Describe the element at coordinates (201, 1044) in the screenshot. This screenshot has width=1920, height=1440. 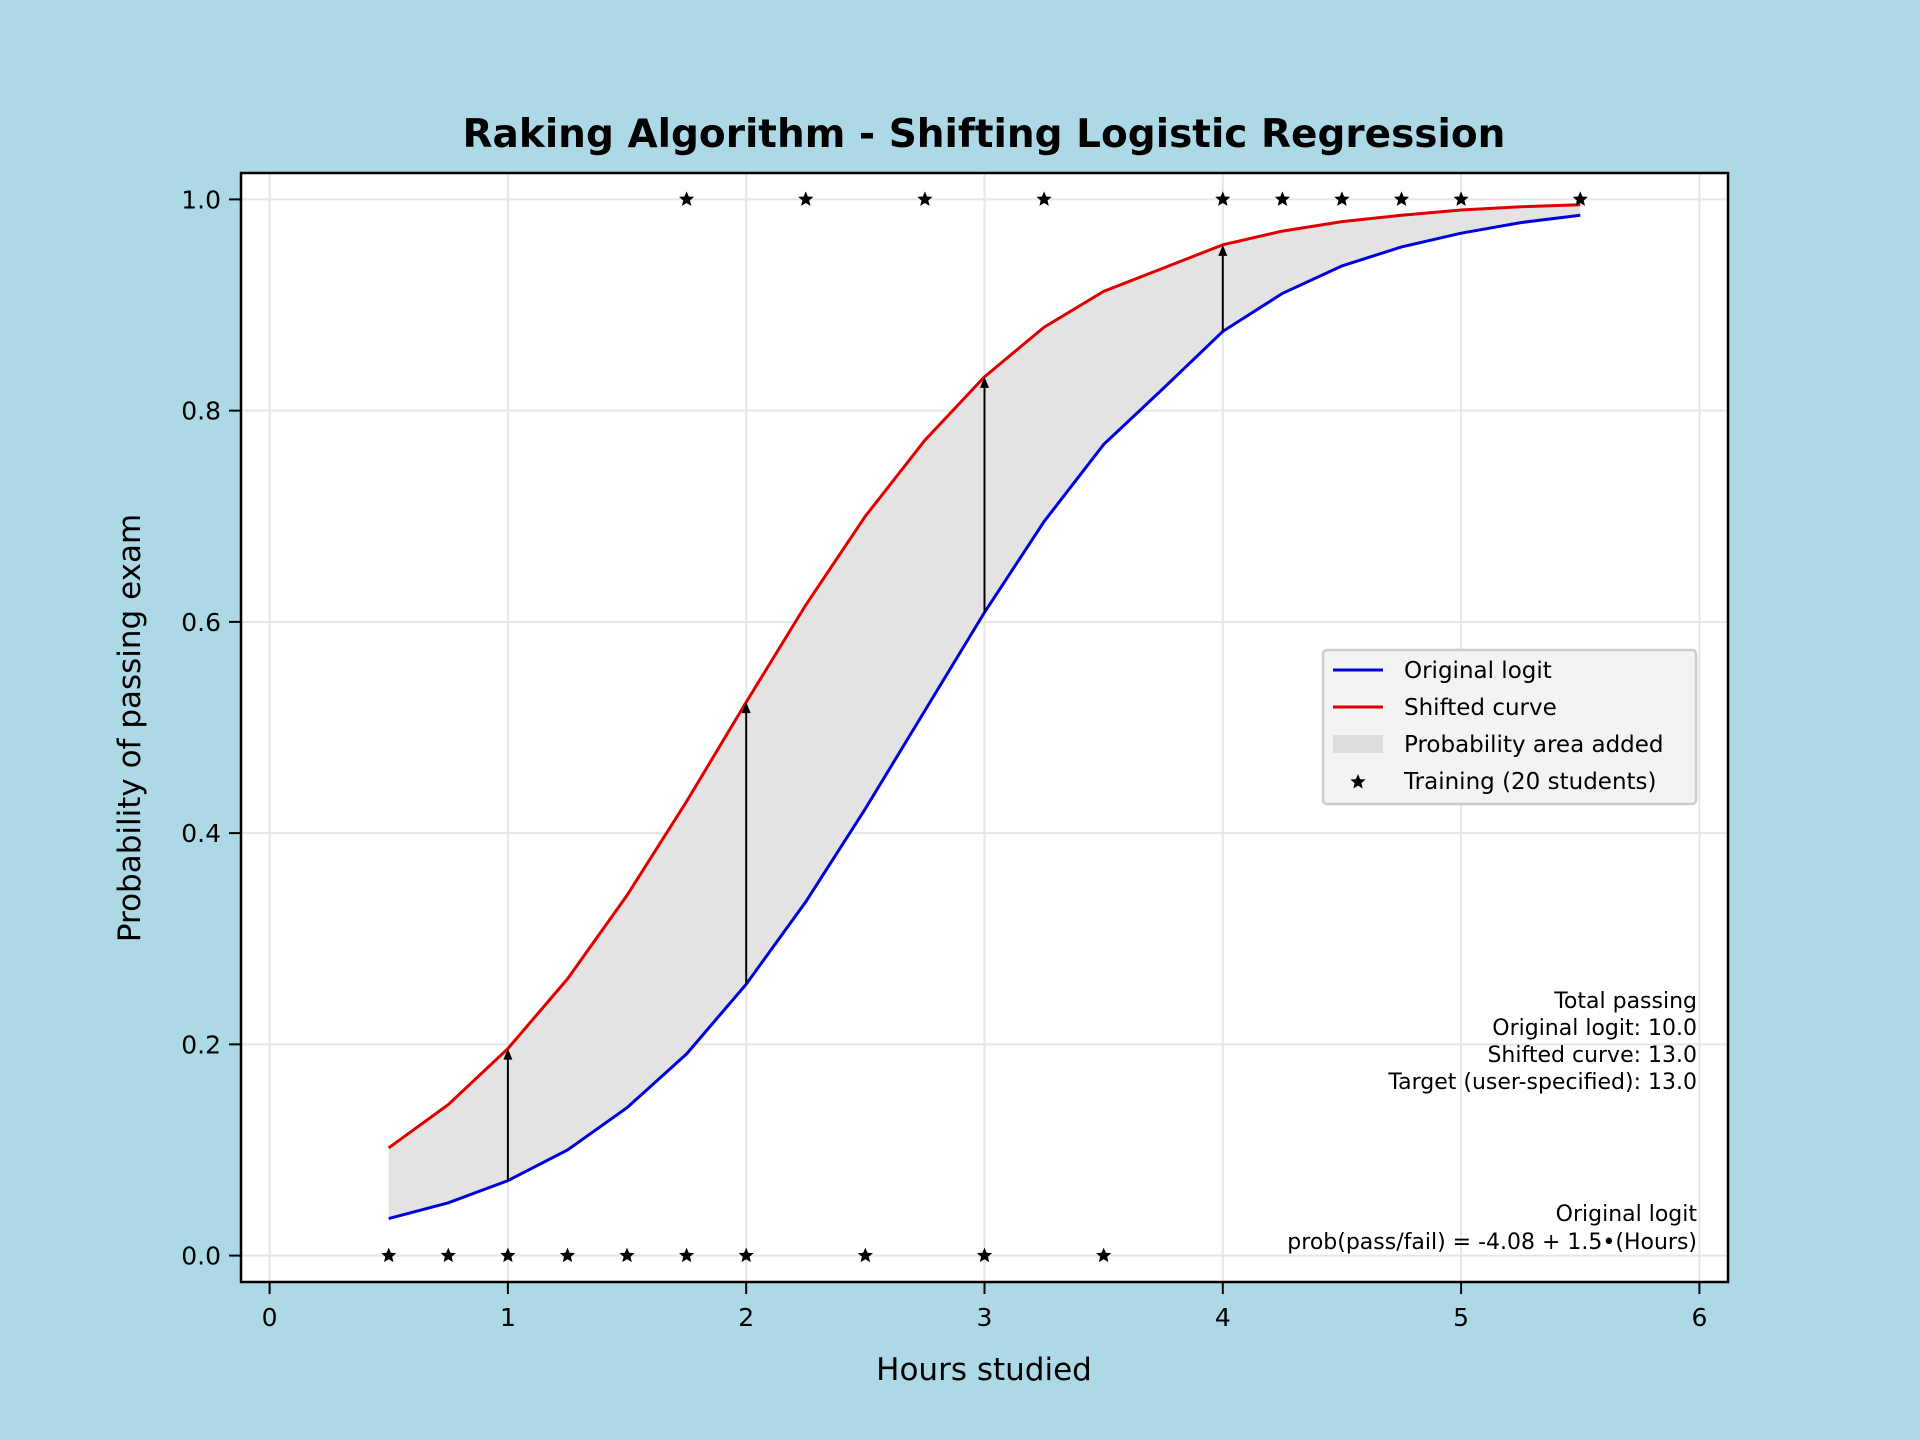
I see `y-tick-label-1: 0.2` at that location.